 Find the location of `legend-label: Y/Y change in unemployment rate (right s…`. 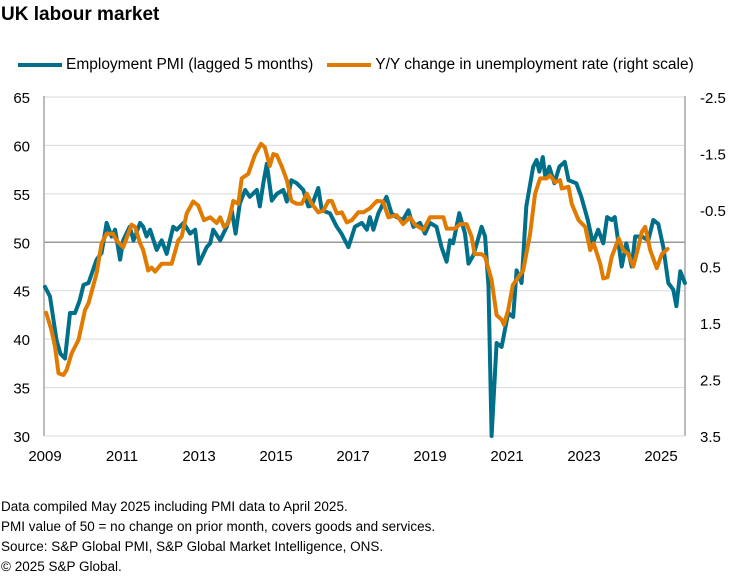

legend-label: Y/Y change in unemployment rate (right s… is located at coordinates (534, 64).